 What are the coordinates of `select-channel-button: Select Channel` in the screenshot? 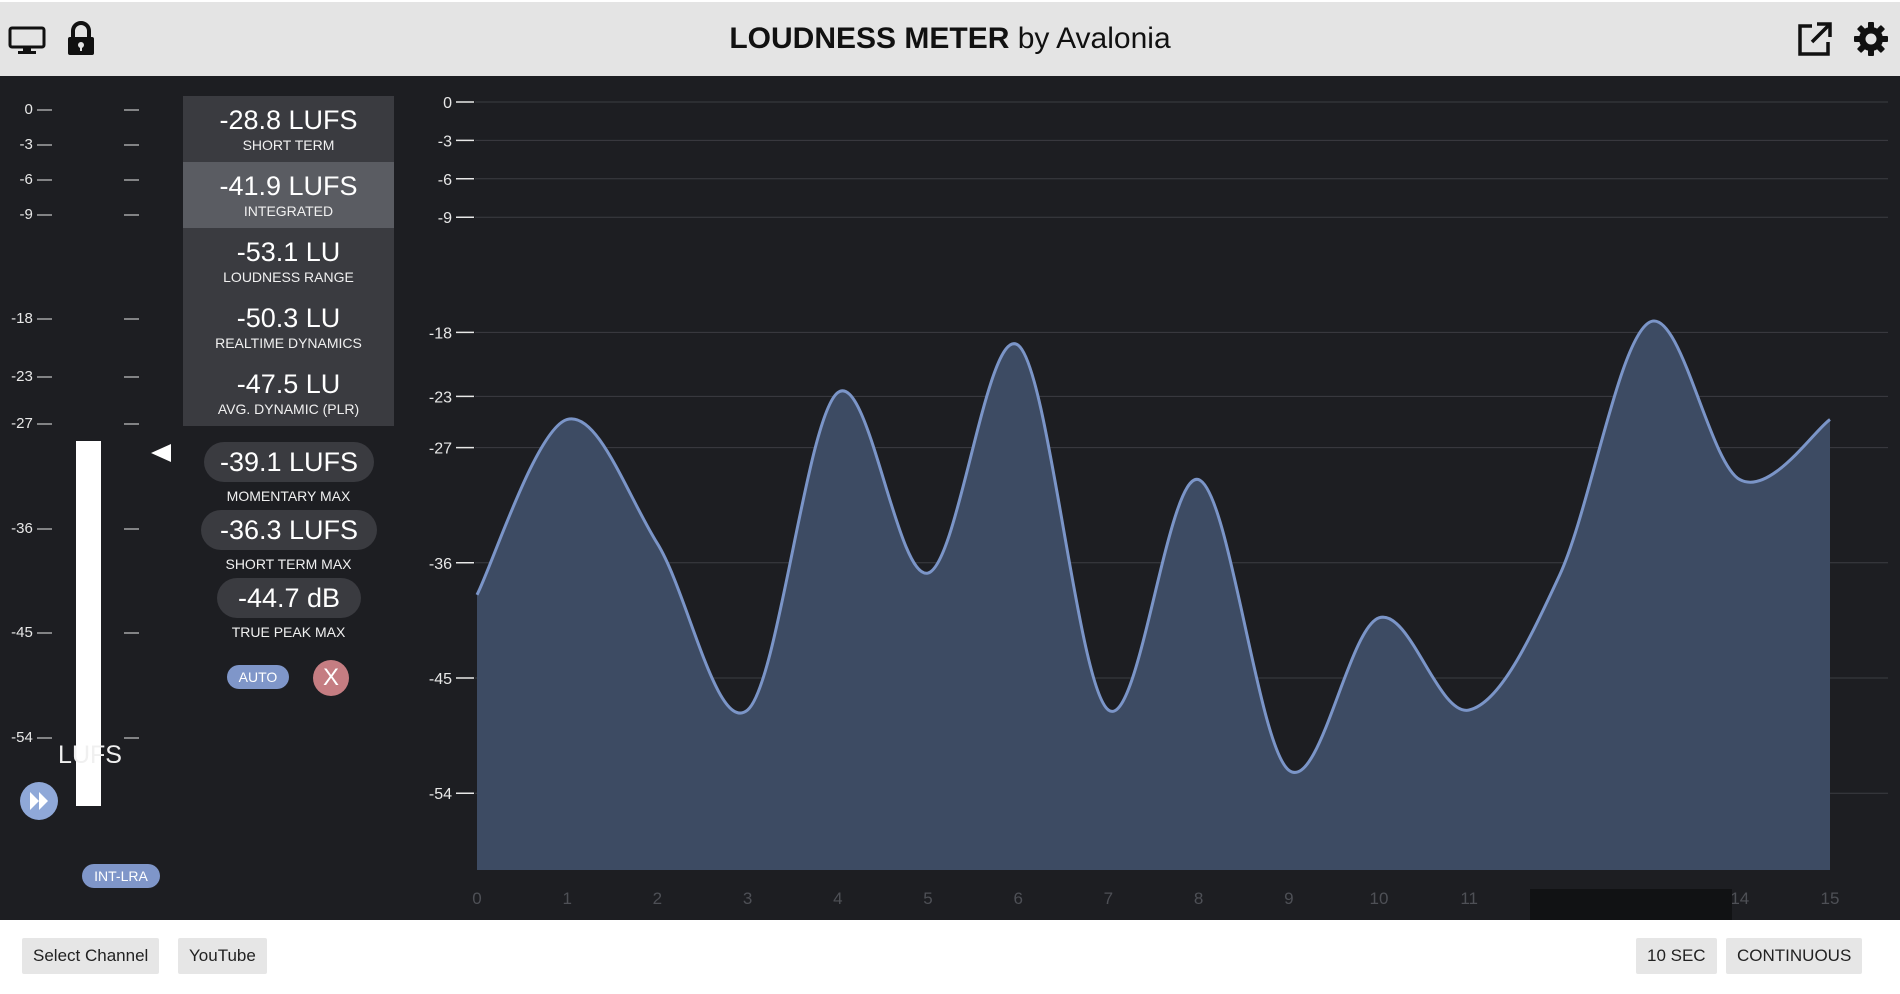 It's located at (91, 956).